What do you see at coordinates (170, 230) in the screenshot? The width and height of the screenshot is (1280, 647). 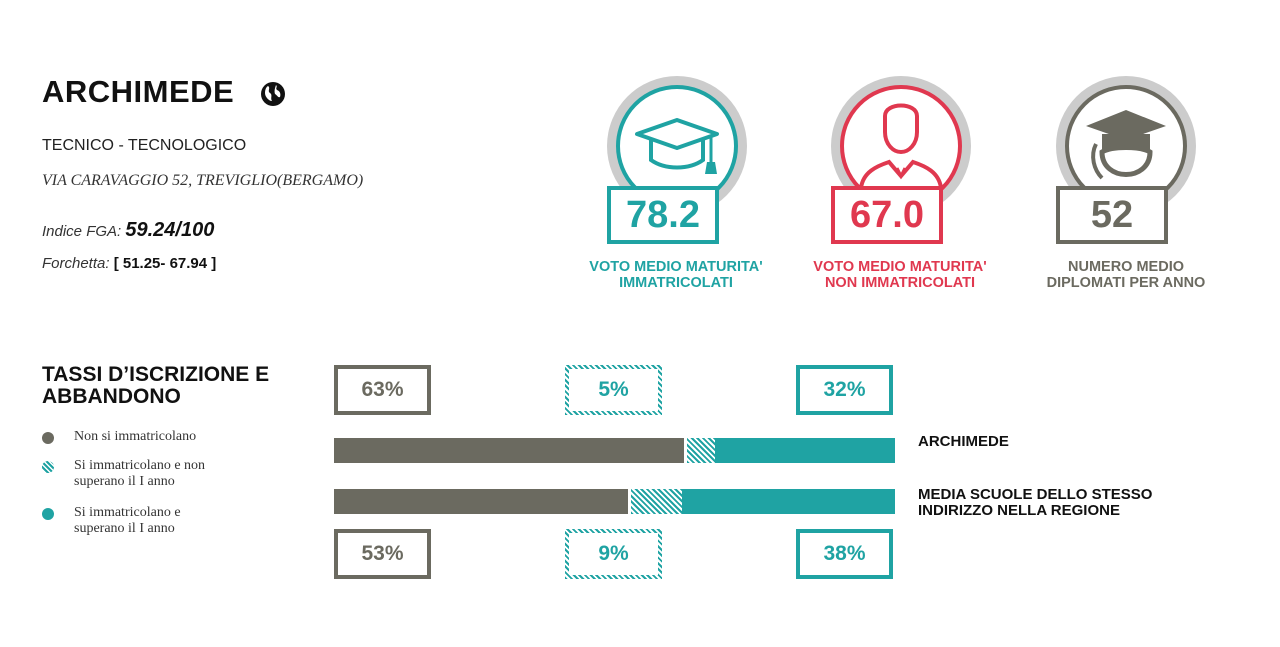 I see `fga-value: 59.24/100` at bounding box center [170, 230].